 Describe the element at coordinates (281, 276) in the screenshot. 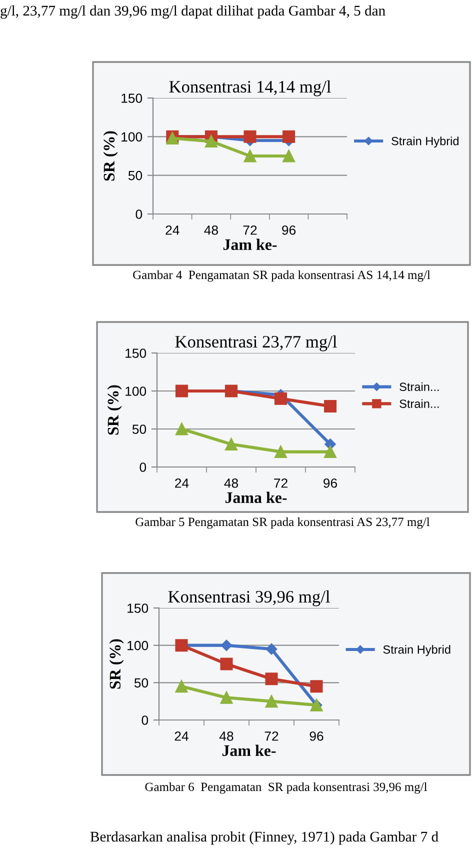

I see `text: Gambar 4 Pengamatan SR pada konsentrasi AS 14,14 mg/l` at that location.